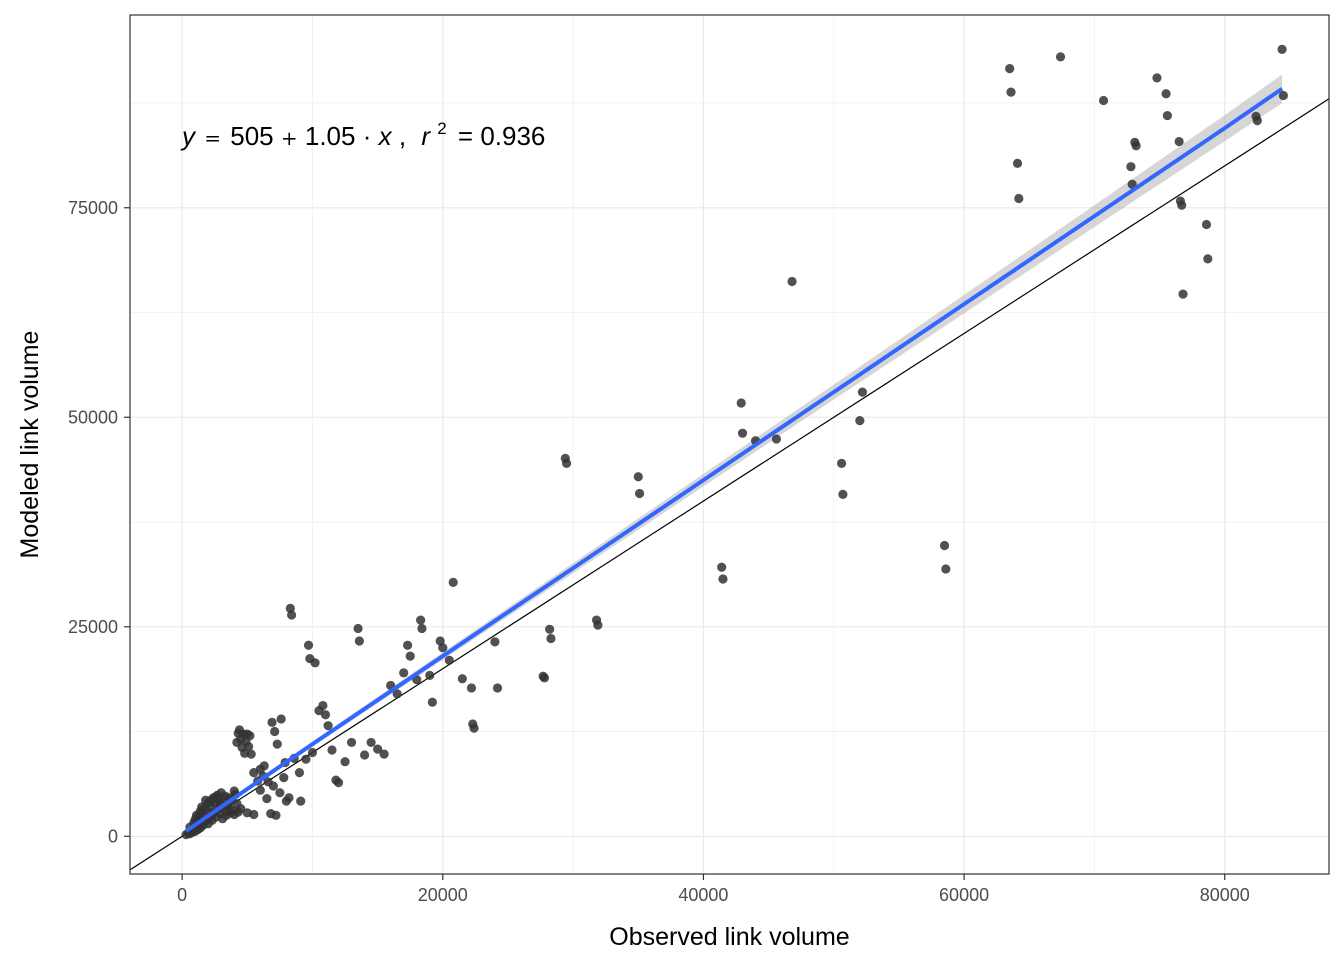  Describe the element at coordinates (212, 138) in the screenshot. I see `annot-eq-sign: =` at that location.